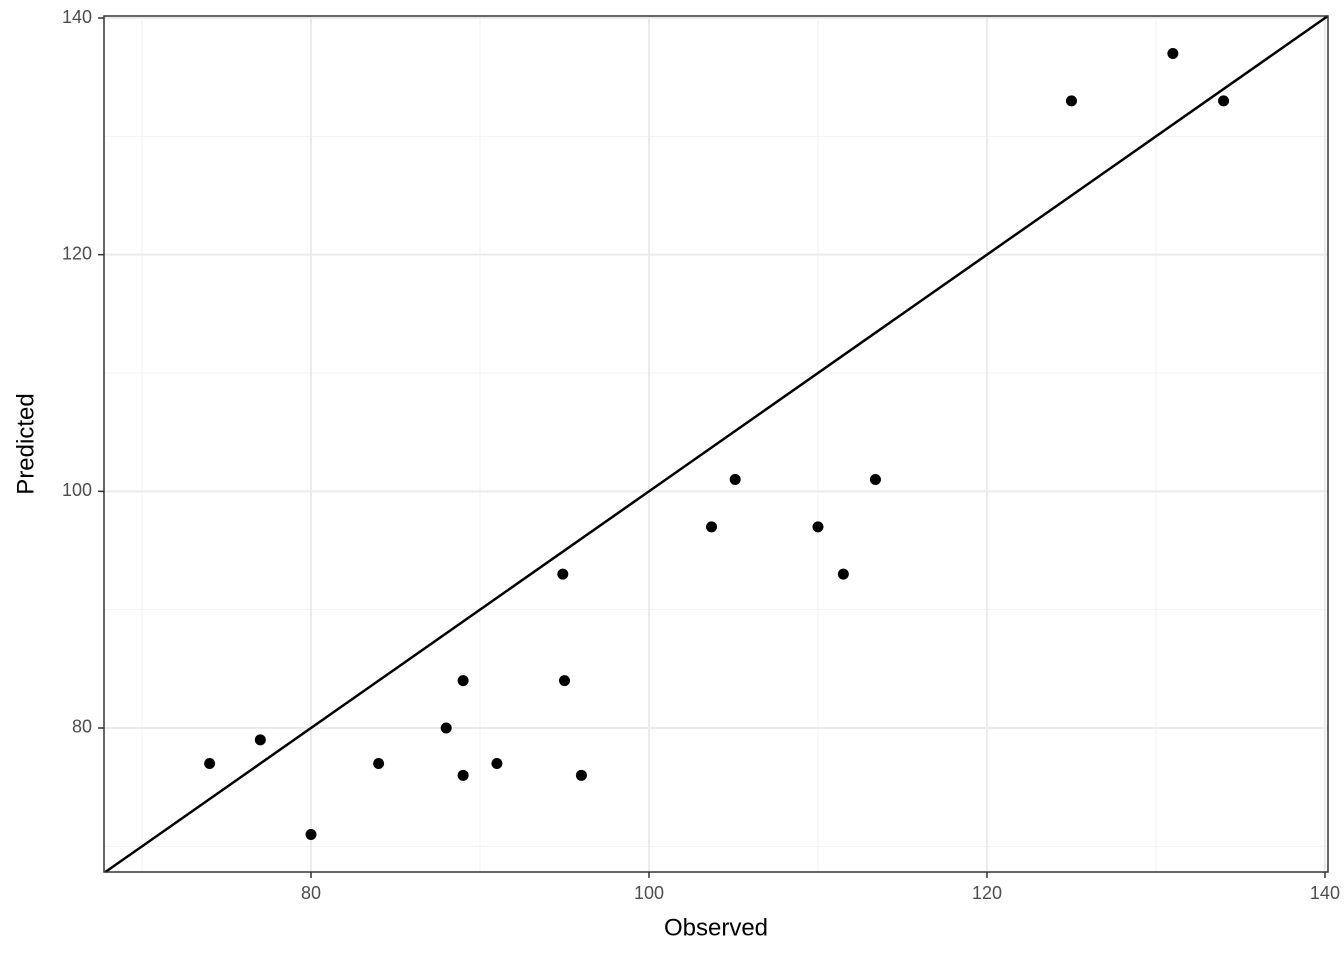 This screenshot has width=1344, height=960. What do you see at coordinates (649, 893) in the screenshot?
I see `x-tick-label: 100` at bounding box center [649, 893].